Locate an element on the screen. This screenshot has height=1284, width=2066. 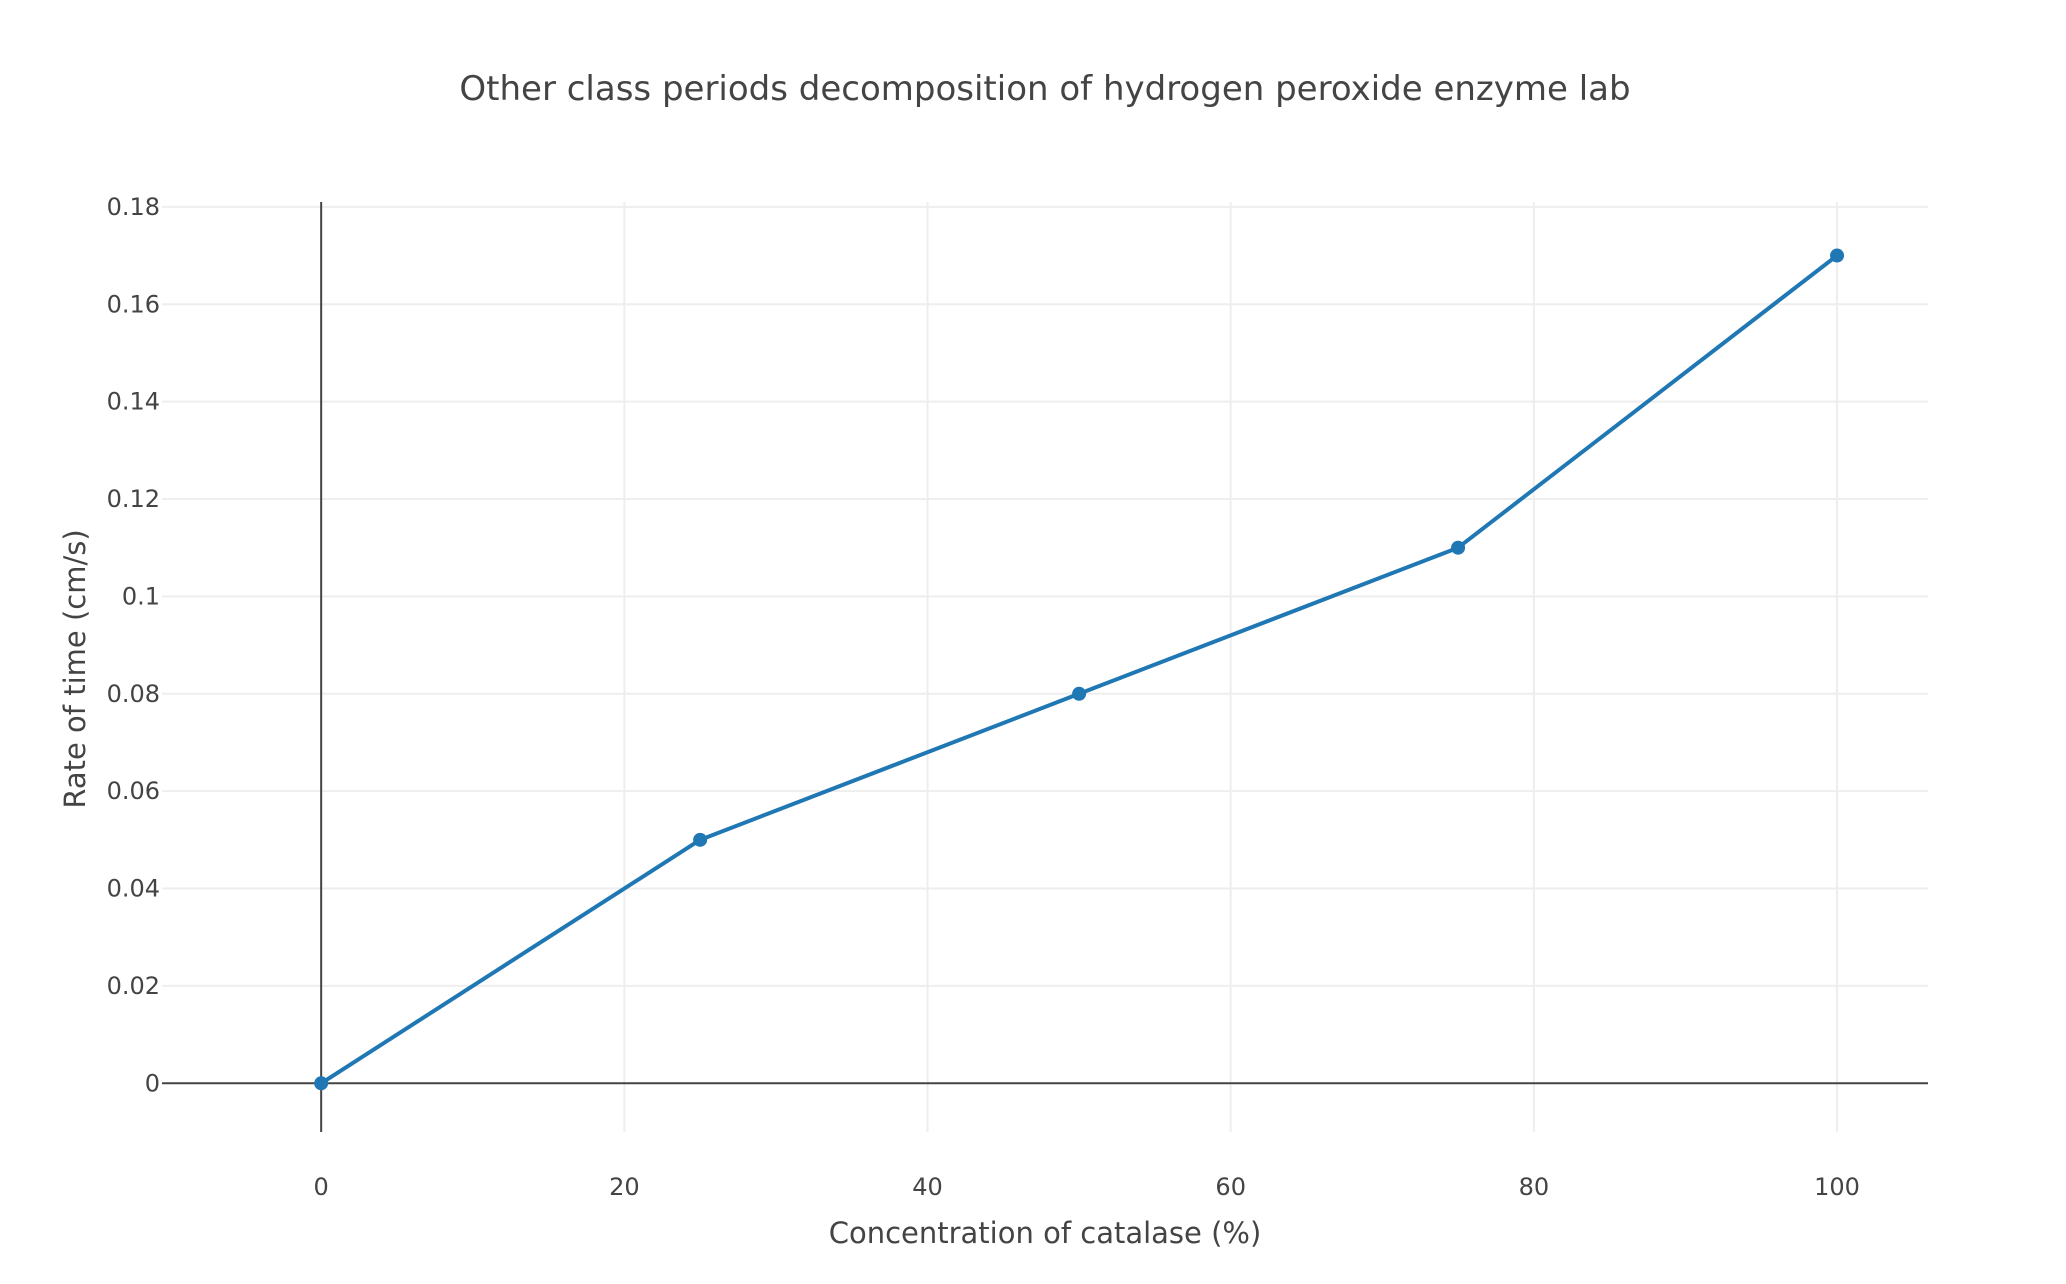
x-tick-label: 60 is located at coordinates (1230, 1187).